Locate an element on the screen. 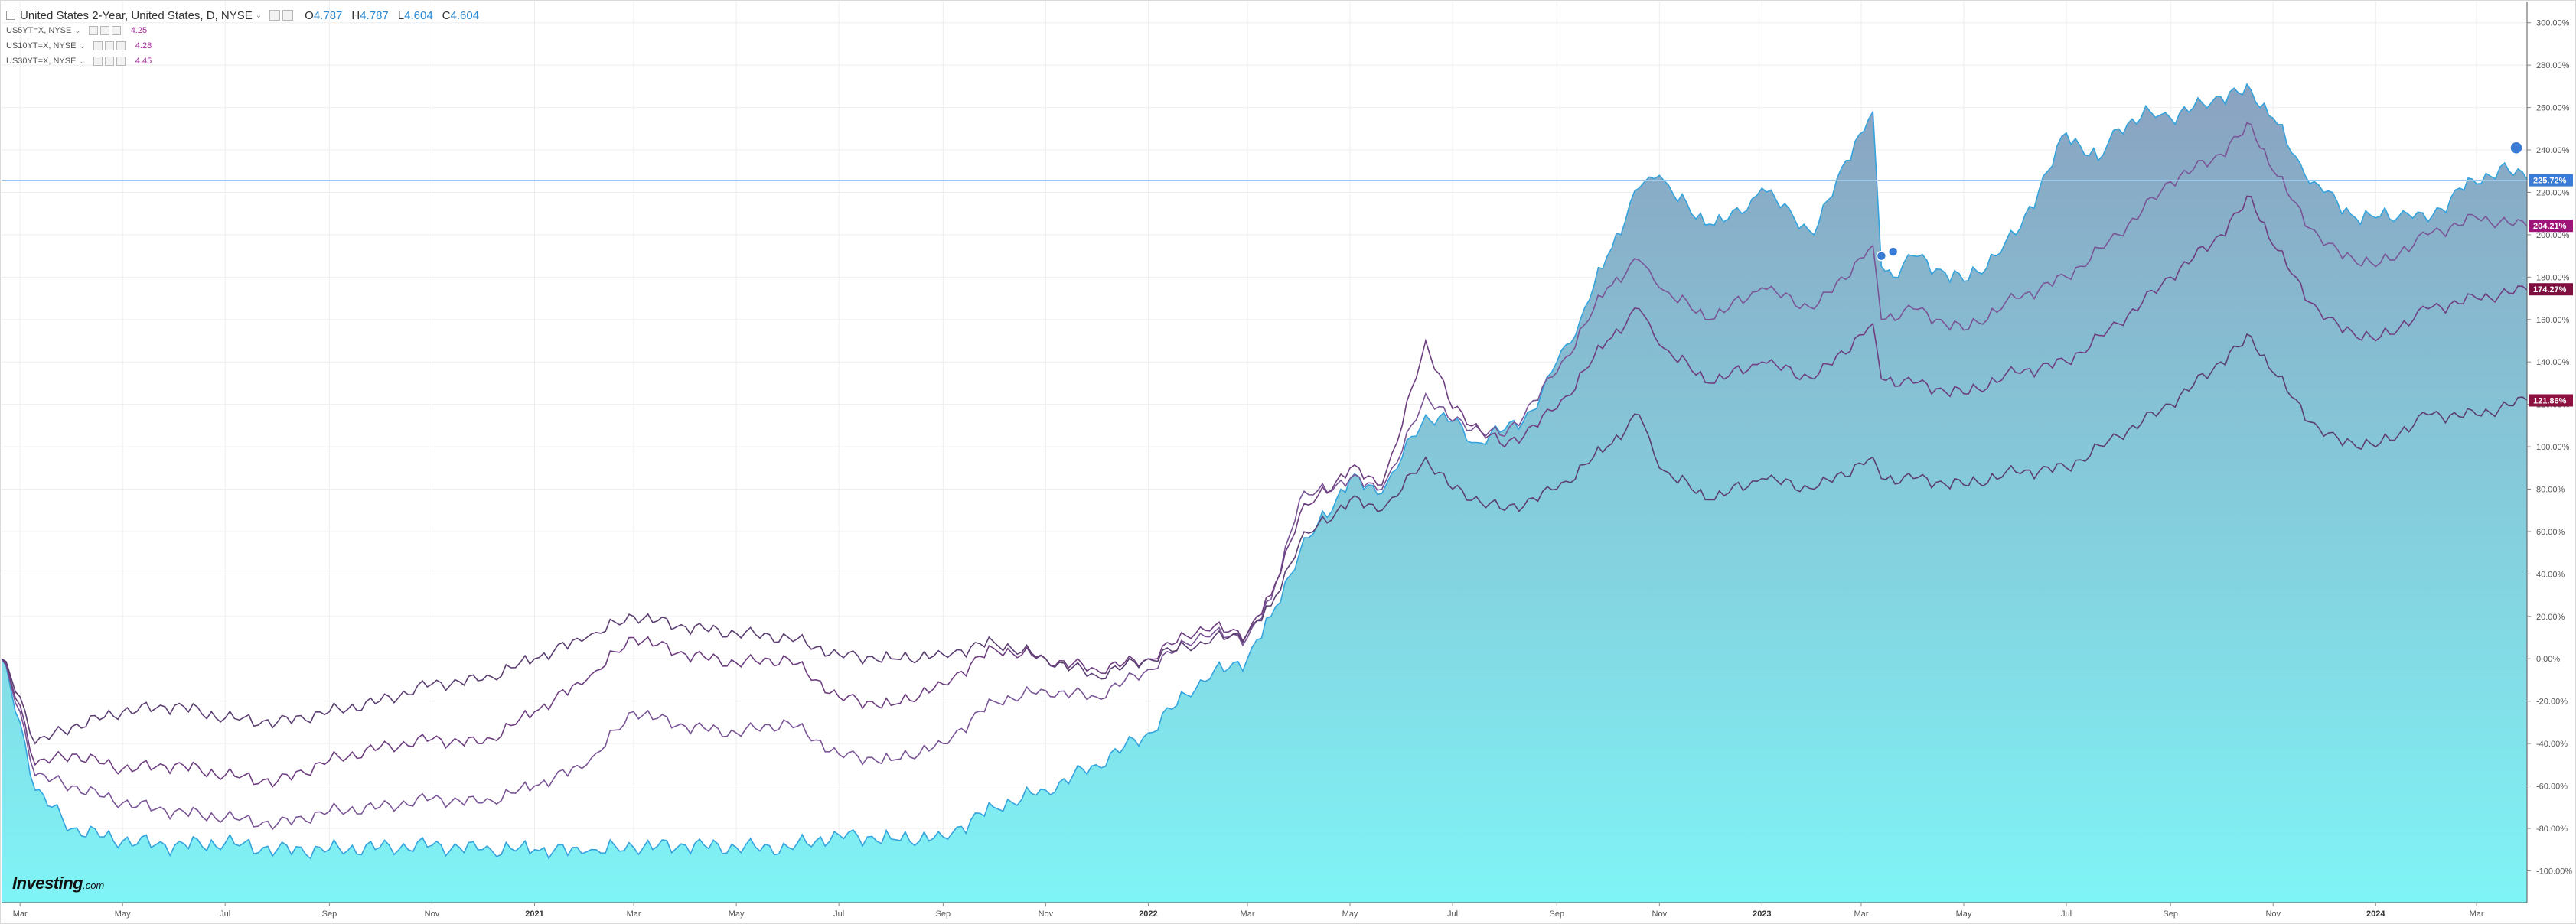  y-tick-label: 0.00% is located at coordinates (2548, 659).